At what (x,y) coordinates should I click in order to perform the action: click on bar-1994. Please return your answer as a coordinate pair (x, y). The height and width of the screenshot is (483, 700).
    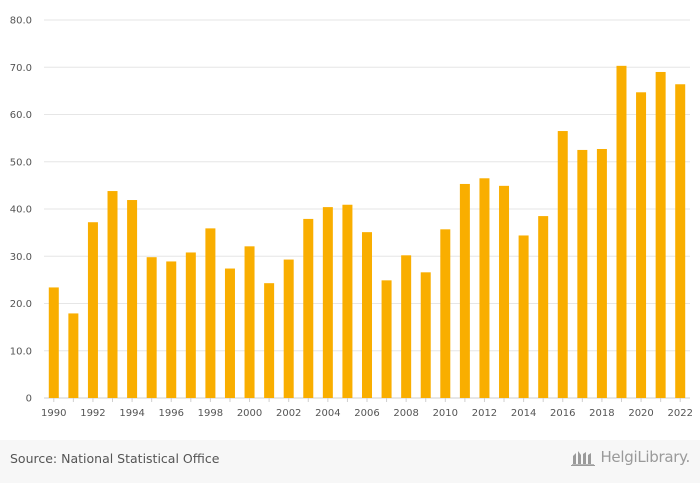
    Looking at the image, I should click on (132, 299).